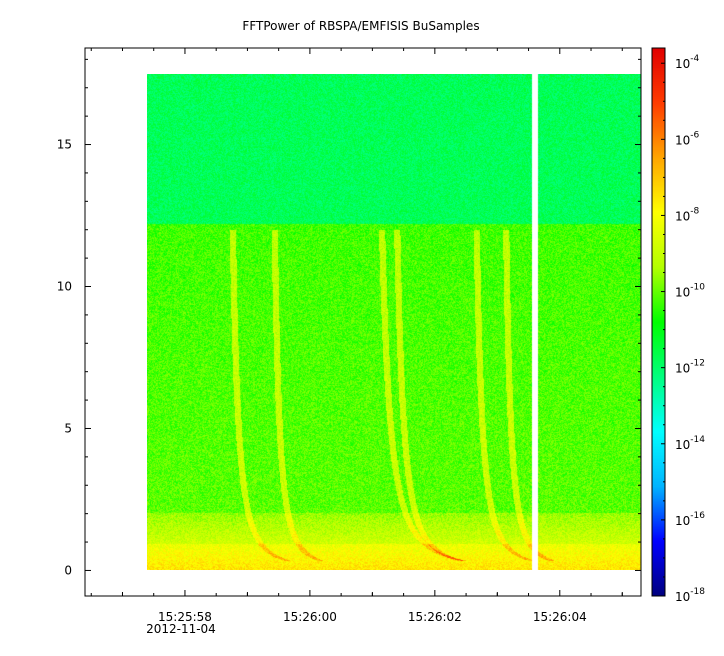  I want to click on colorbar-gradient, so click(658, 322).